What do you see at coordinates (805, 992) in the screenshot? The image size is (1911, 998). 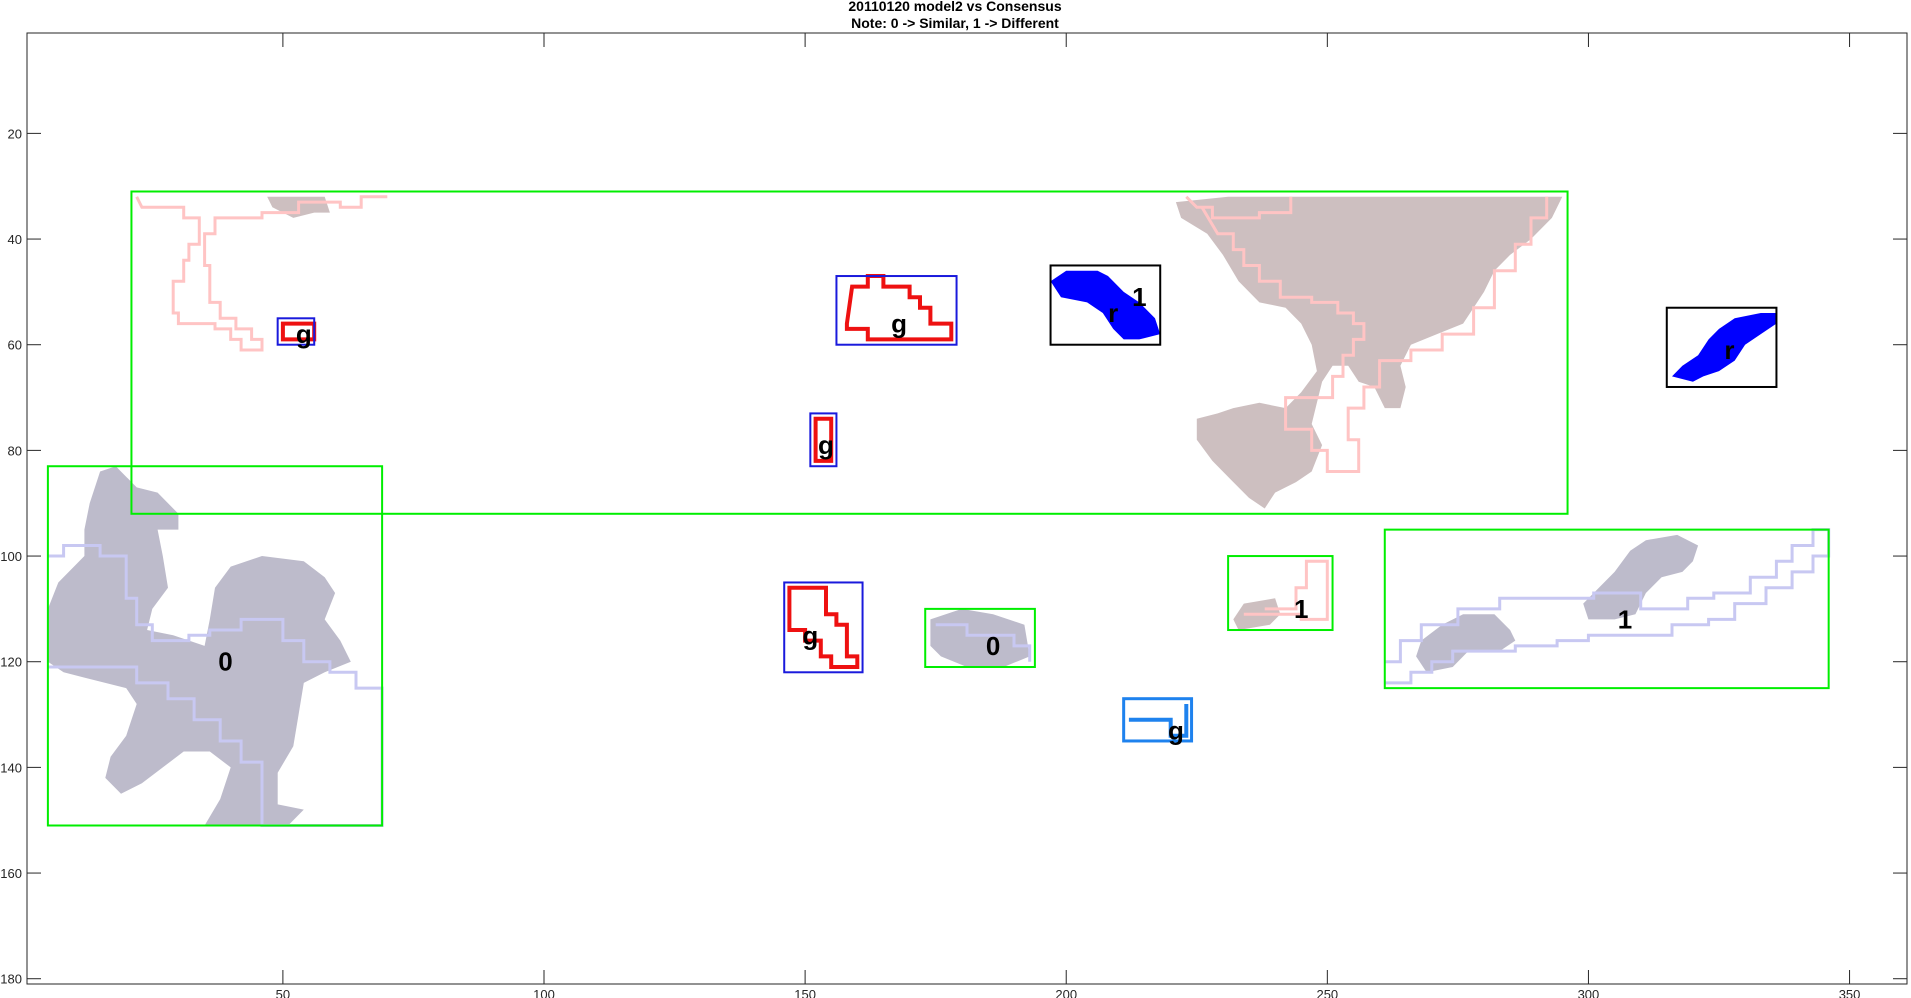 I see `x-tick-label-150: 150` at bounding box center [805, 992].